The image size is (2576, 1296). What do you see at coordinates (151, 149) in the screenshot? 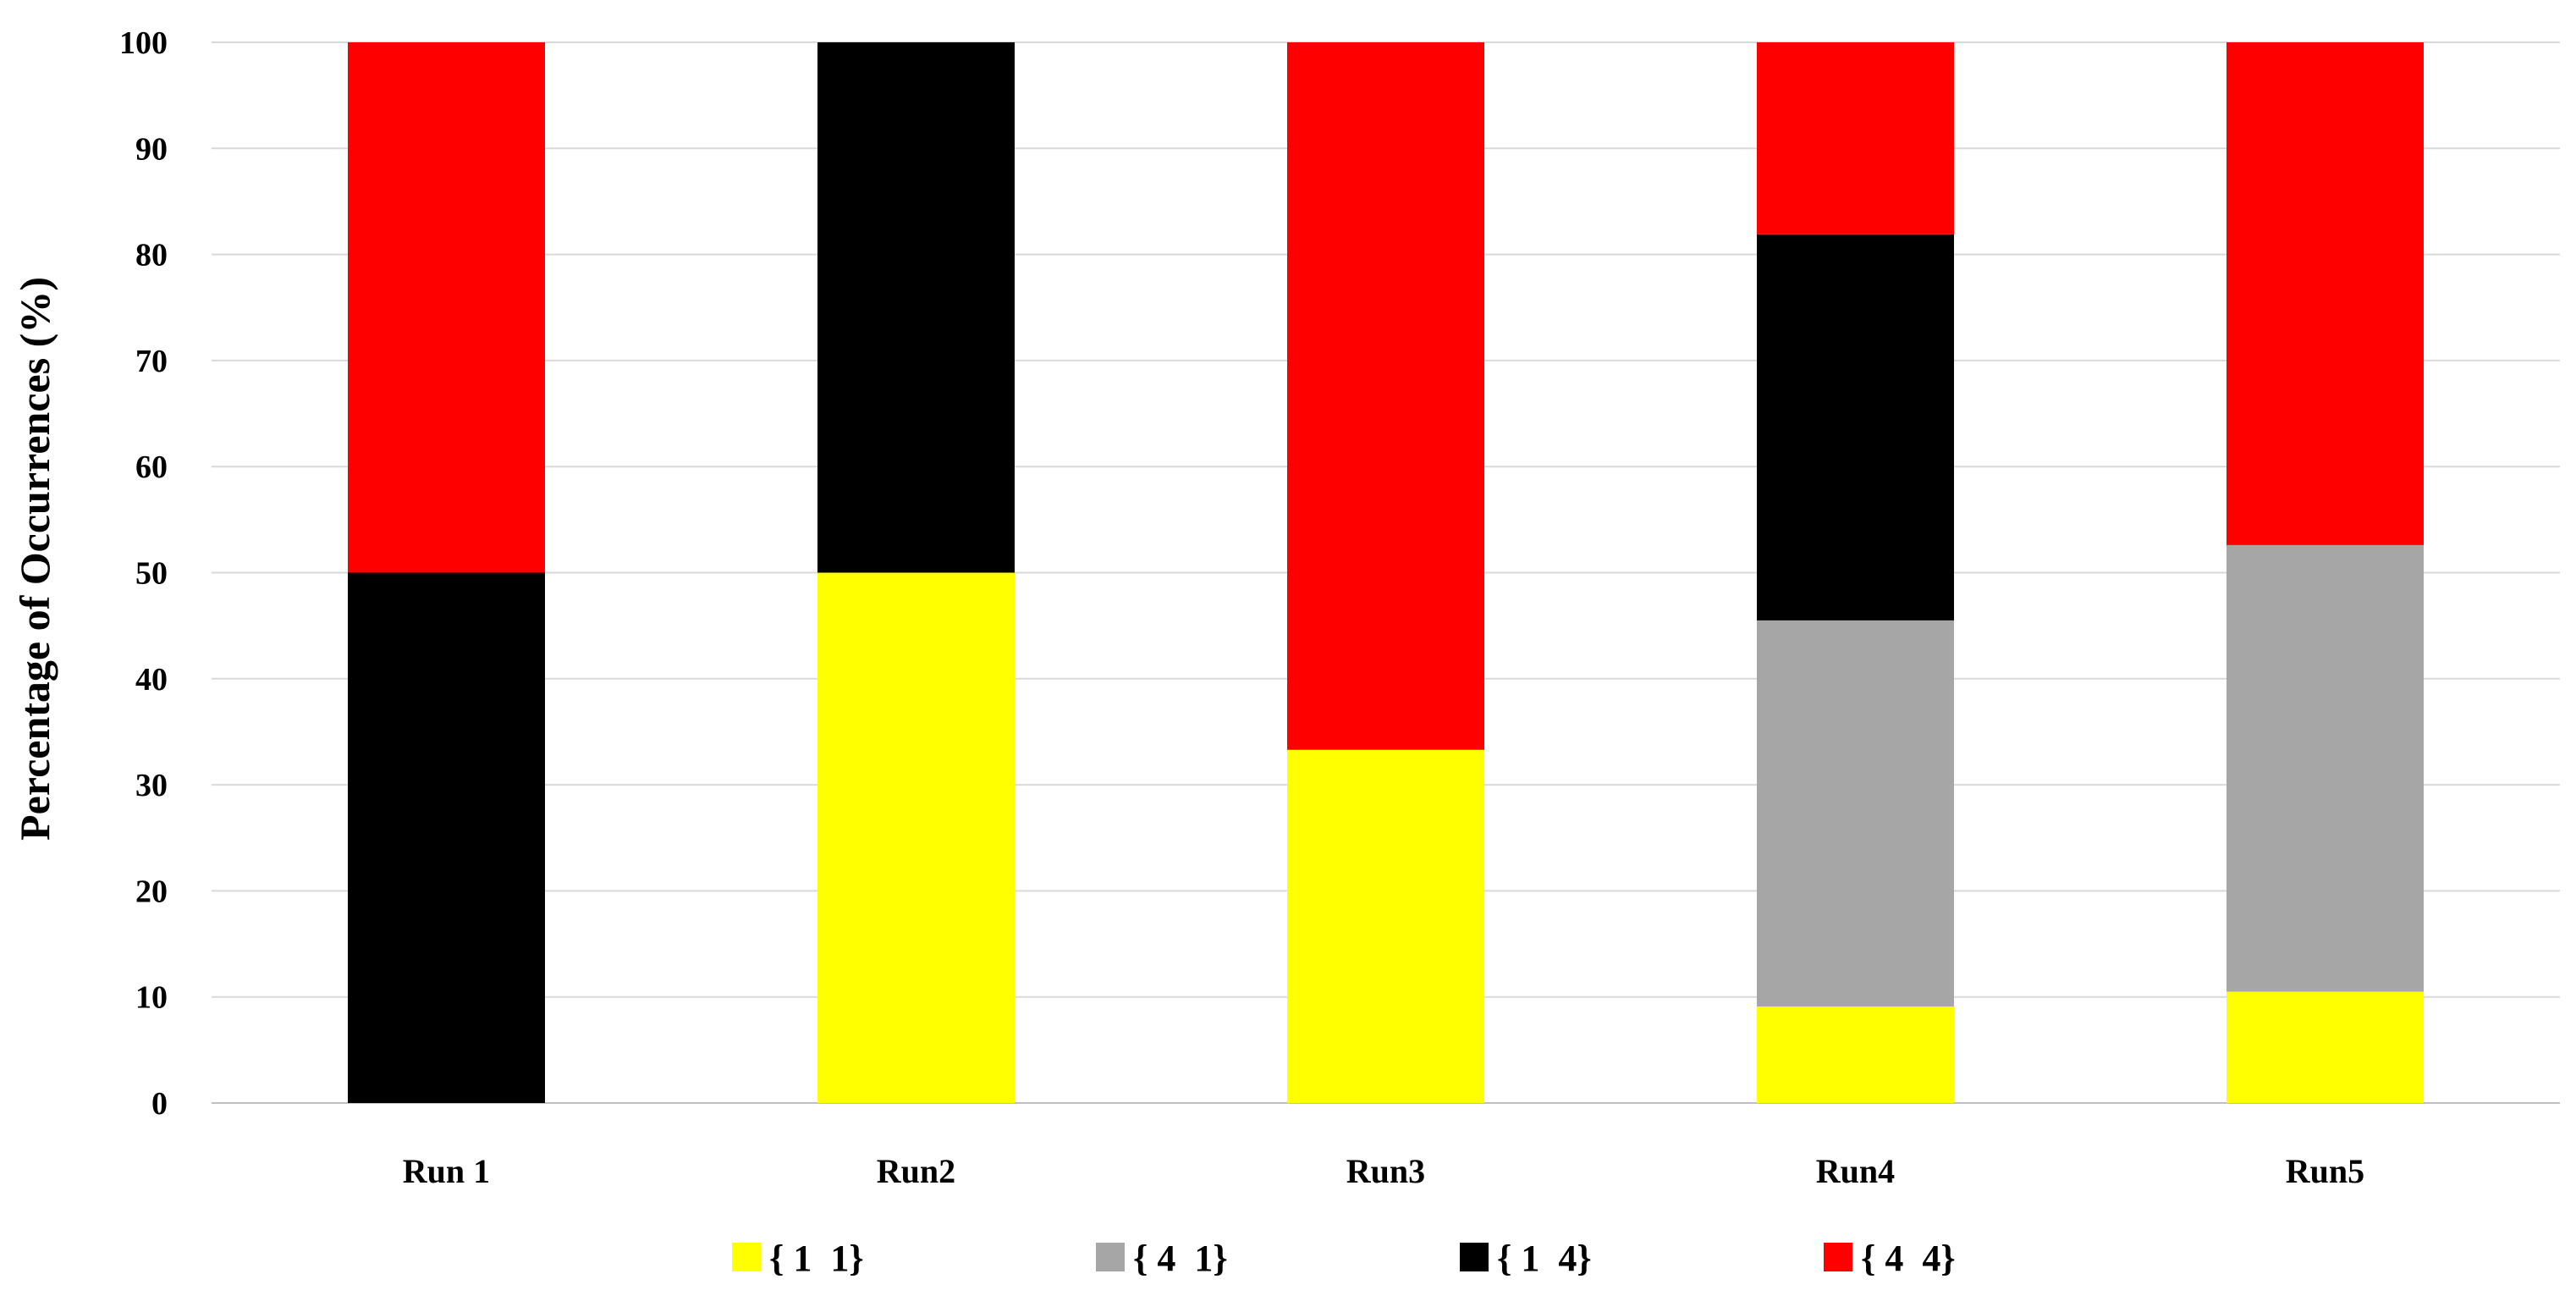
I see `y-tick-label: 90` at bounding box center [151, 149].